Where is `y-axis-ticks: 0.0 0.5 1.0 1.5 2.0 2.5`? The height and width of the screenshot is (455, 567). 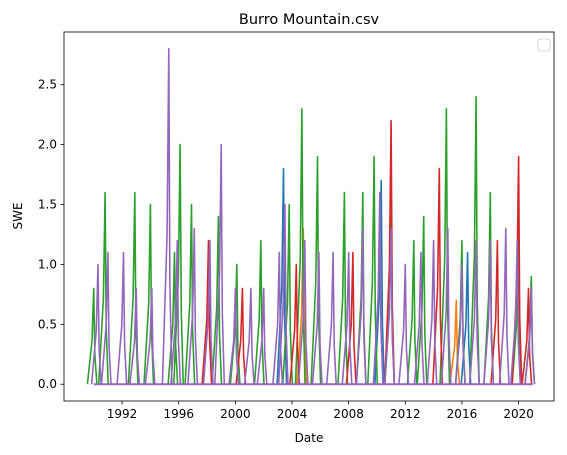 y-axis-ticks: 0.0 0.5 1.0 1.5 2.0 2.5 is located at coordinates (51, 234).